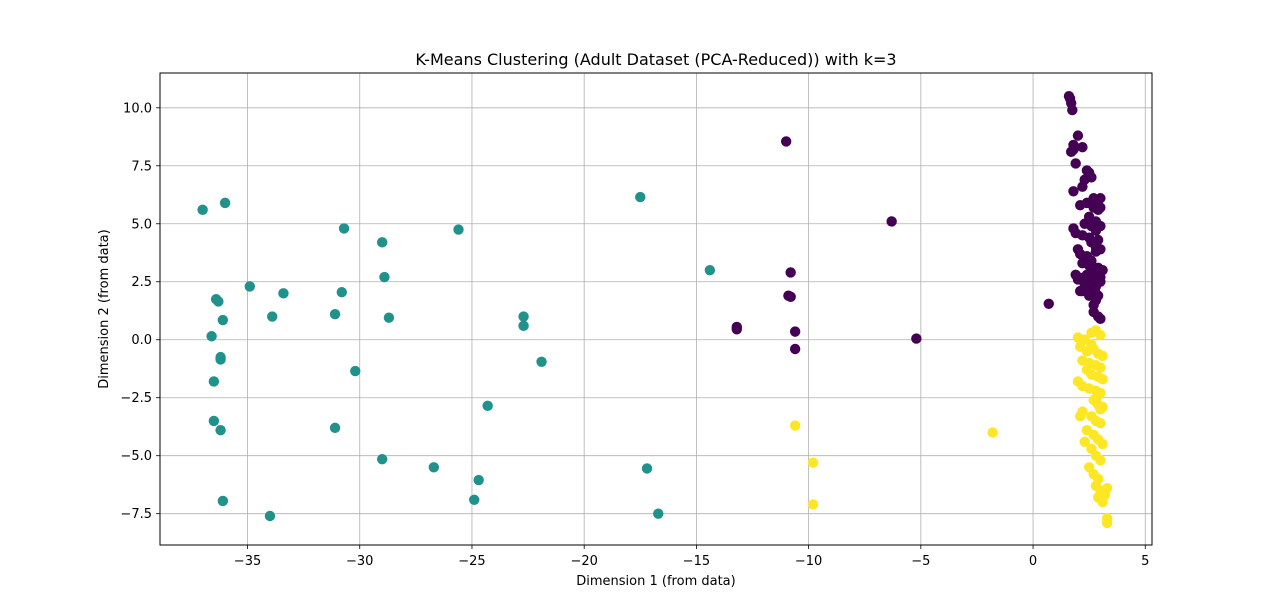 Image resolution: width=1280 pixels, height=612 pixels. What do you see at coordinates (808, 561) in the screenshot?
I see `x-tick-label: −10` at bounding box center [808, 561].